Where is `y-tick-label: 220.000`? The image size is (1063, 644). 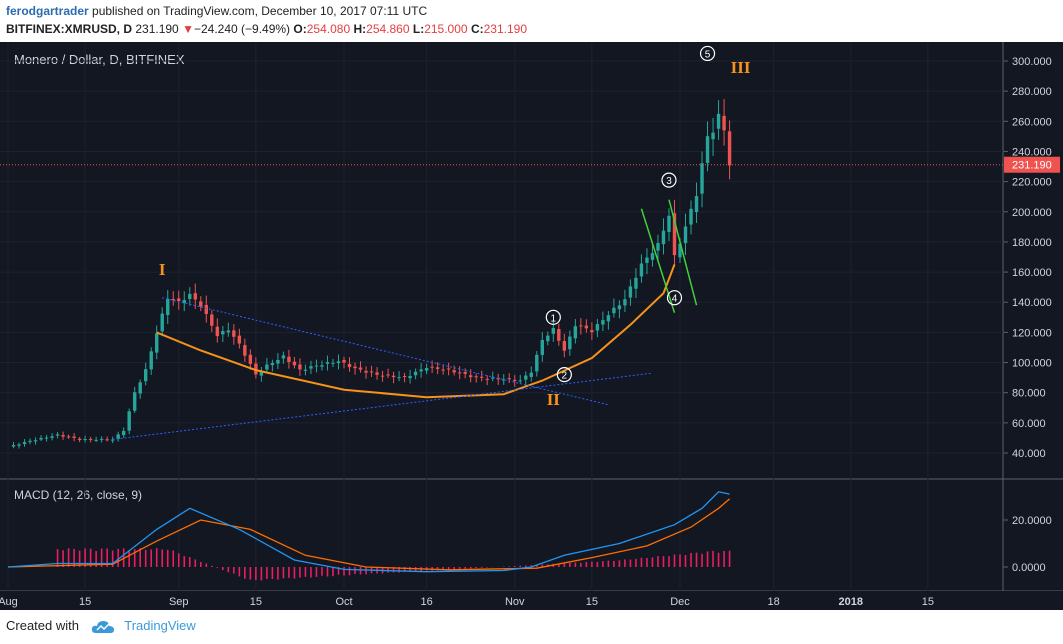 y-tick-label: 220.000 is located at coordinates (1032, 183).